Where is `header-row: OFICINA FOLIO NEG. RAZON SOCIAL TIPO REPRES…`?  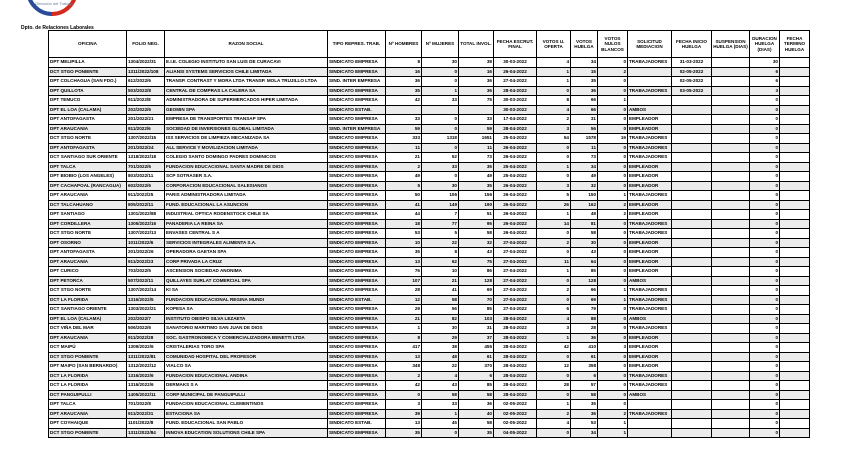
header-row: OFICINA FOLIO NEG. RAZON SOCIAL TIPO REPRES… is located at coordinates (429, 44).